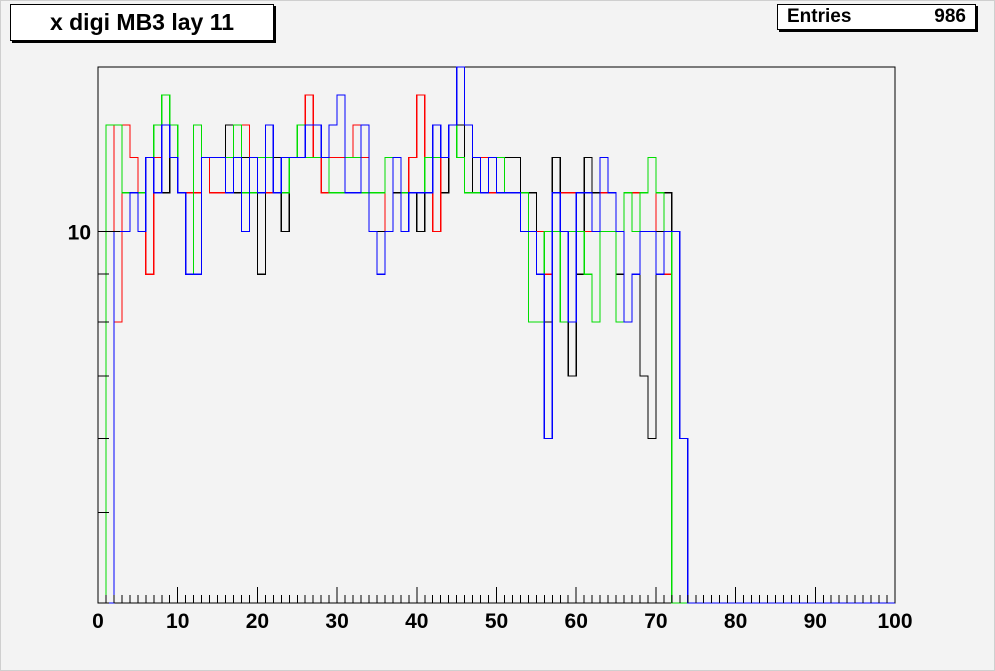 The width and height of the screenshot is (995, 671). What do you see at coordinates (336, 621) in the screenshot?
I see `x-tick-label: 30` at bounding box center [336, 621].